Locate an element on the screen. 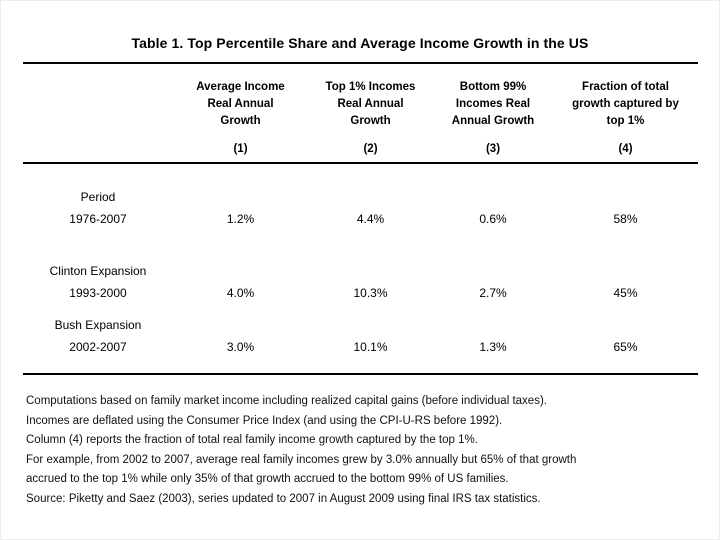 The image size is (720, 540). column-header-1: Average Income Real Annual Growth is located at coordinates (240, 104).